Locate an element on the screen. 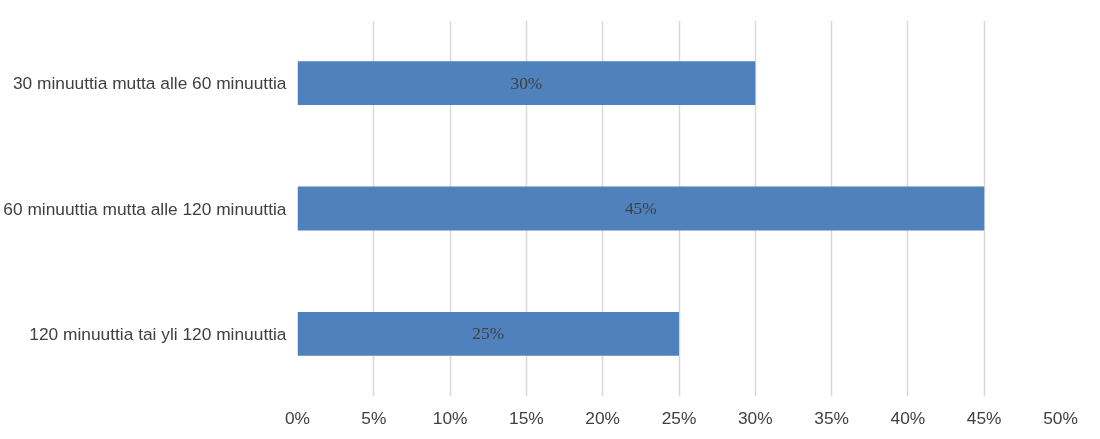 The image size is (1100, 439). x-tick-label: 35% is located at coordinates (831, 417).